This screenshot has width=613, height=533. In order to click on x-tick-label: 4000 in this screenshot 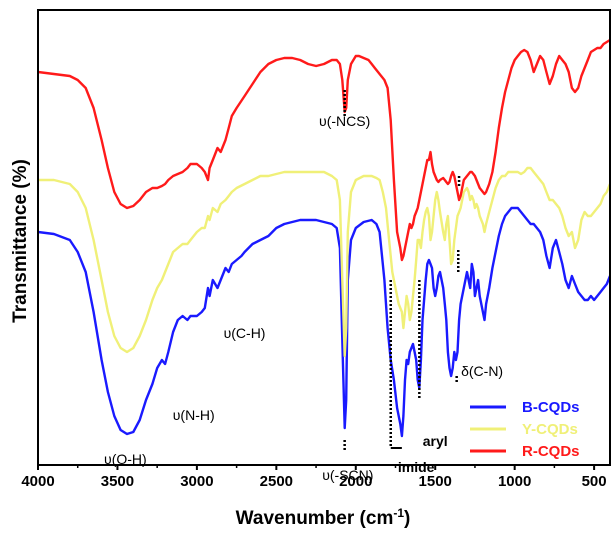, I will do `click(37, 481)`.